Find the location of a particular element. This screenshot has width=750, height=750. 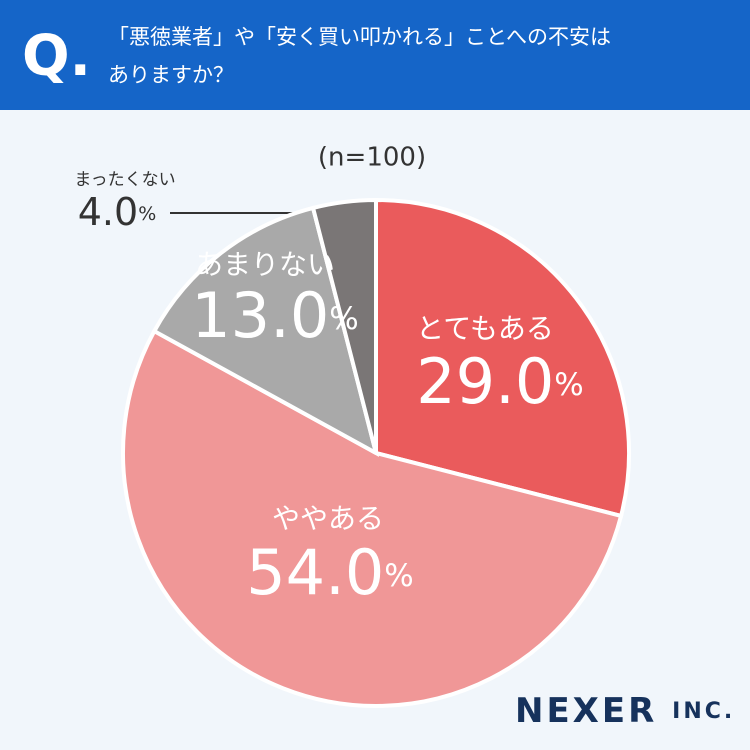

logo: NEXER INC. is located at coordinates (625, 711).